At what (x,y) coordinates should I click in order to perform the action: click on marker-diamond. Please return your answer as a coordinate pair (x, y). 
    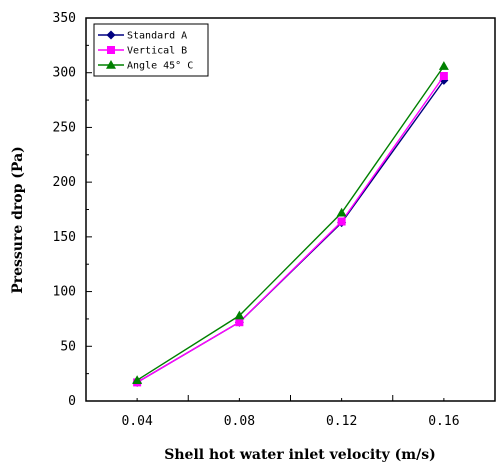
    Looking at the image, I should click on (111, 35).